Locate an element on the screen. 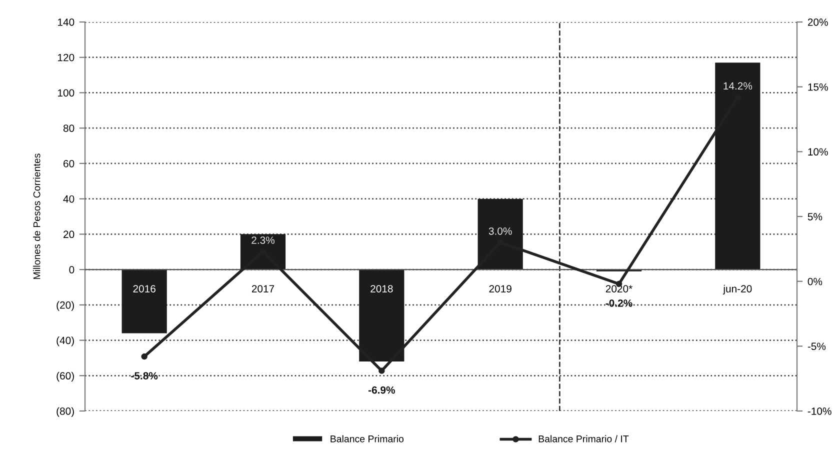  data-label: -0.2% is located at coordinates (619, 303).